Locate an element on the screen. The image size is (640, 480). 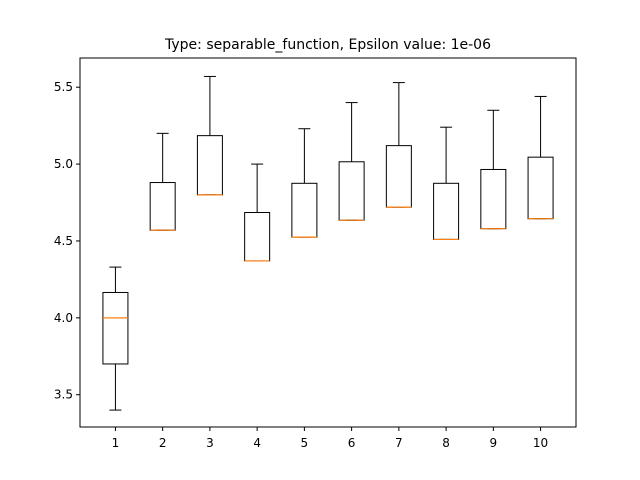
x-tick-label: 2 is located at coordinates (163, 443).